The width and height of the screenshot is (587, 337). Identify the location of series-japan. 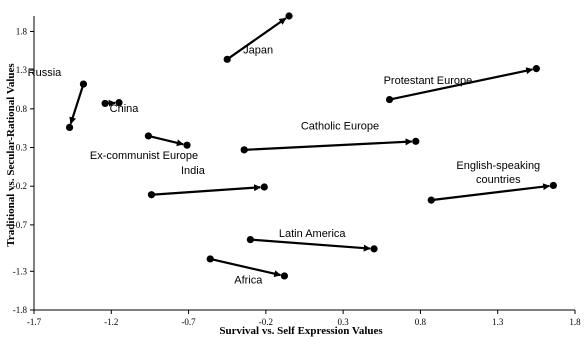
(258, 37).